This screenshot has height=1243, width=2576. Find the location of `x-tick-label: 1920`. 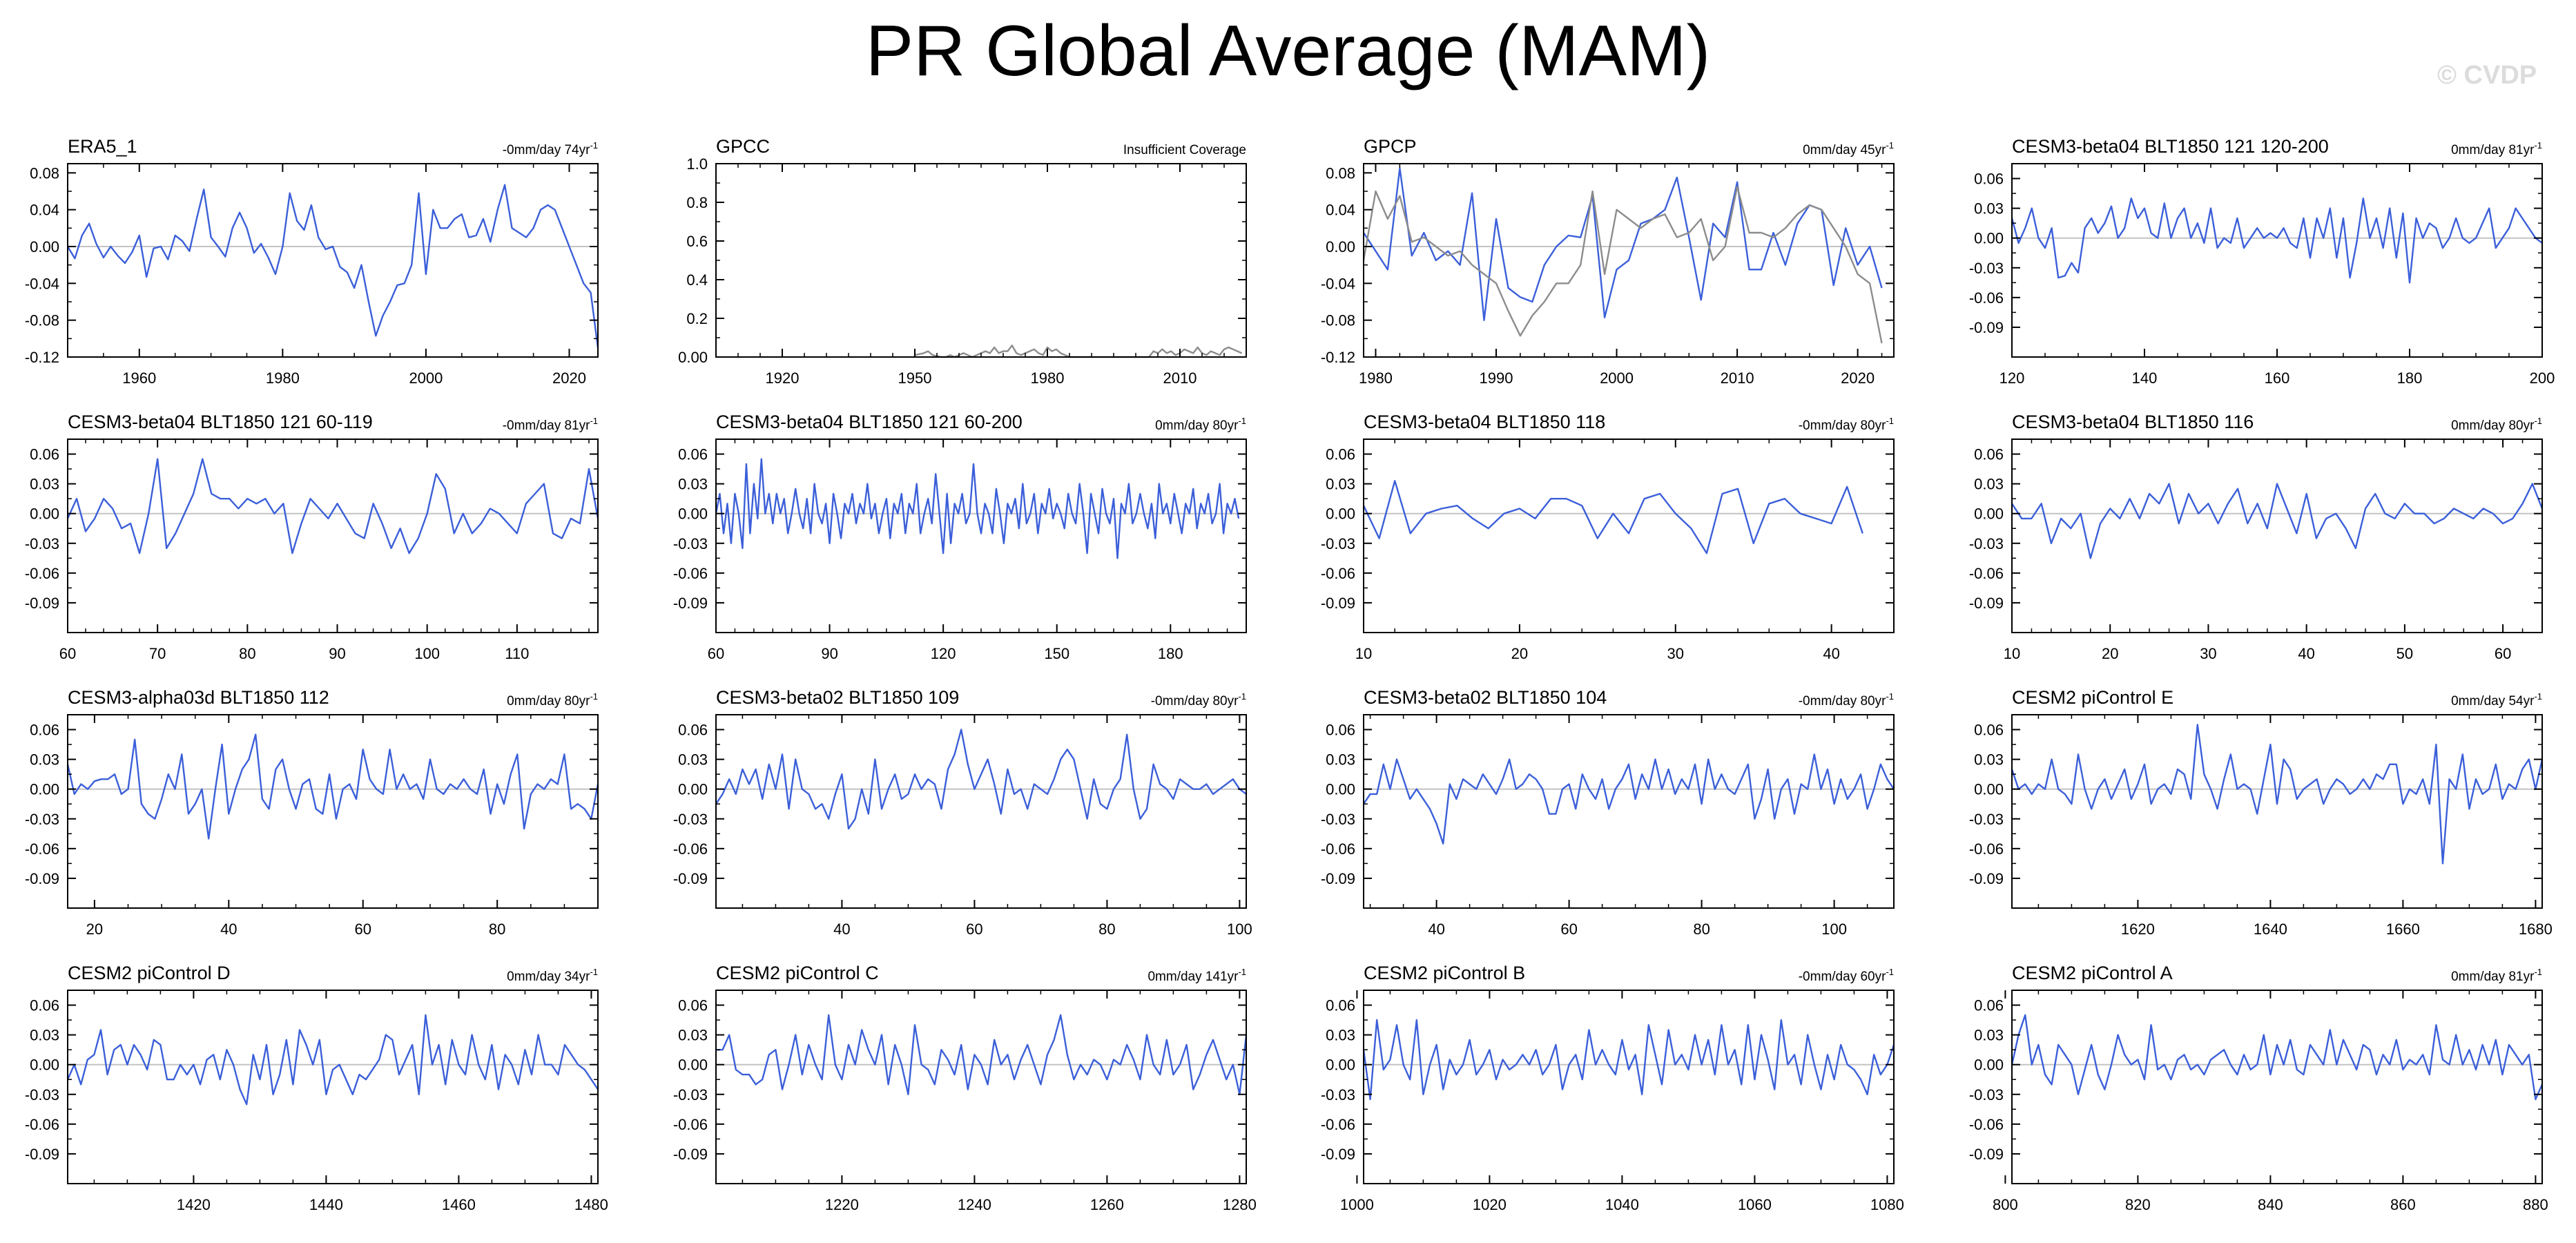

x-tick-label: 1920 is located at coordinates (783, 378).